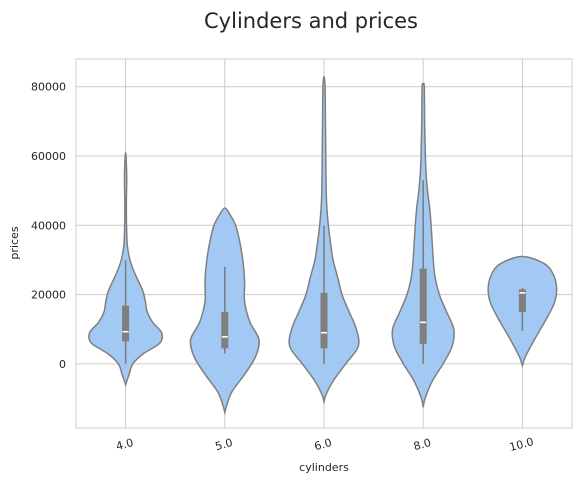 The width and height of the screenshot is (582, 485). Describe the element at coordinates (14, 242) in the screenshot. I see `y-axis-label: prices` at that location.